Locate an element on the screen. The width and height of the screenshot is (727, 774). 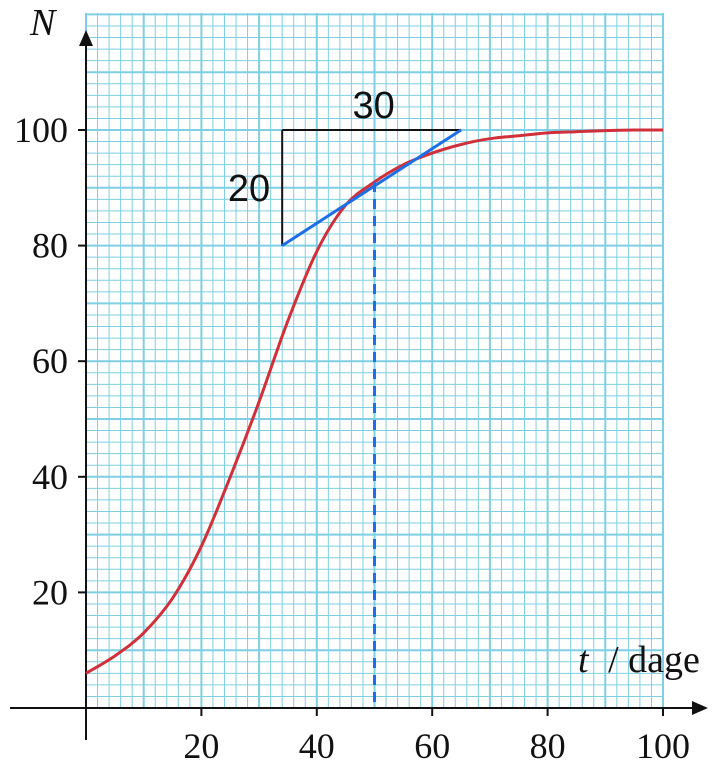
y-axis-label: N is located at coordinates (43, 23).